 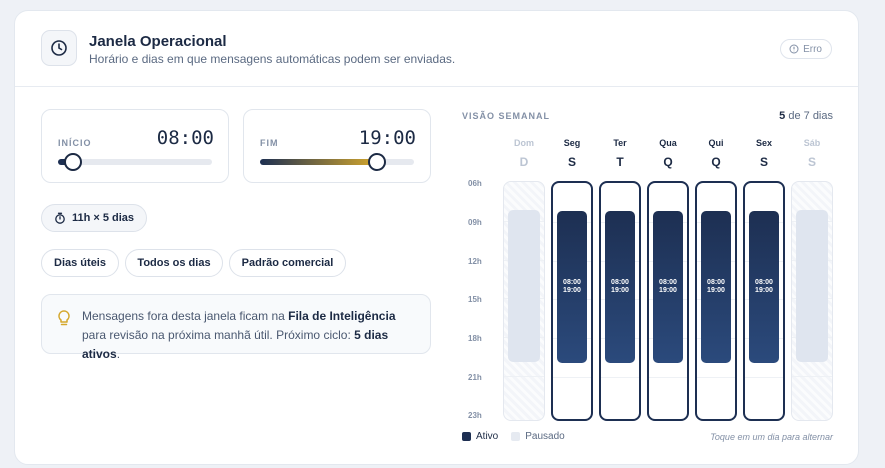 I want to click on end-time-label: FIM, so click(x=269, y=143).